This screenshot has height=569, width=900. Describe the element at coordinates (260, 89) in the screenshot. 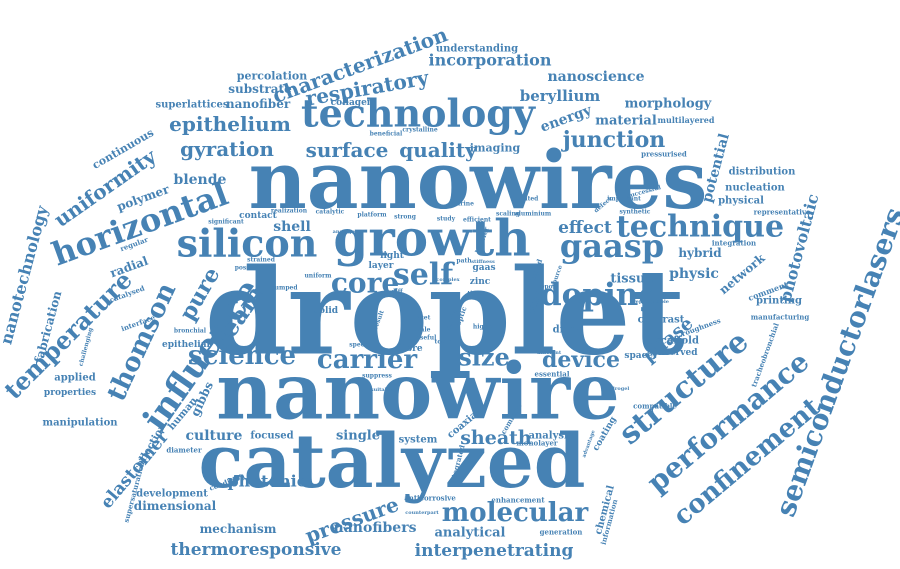

I see `word-substrate: substrate` at that location.